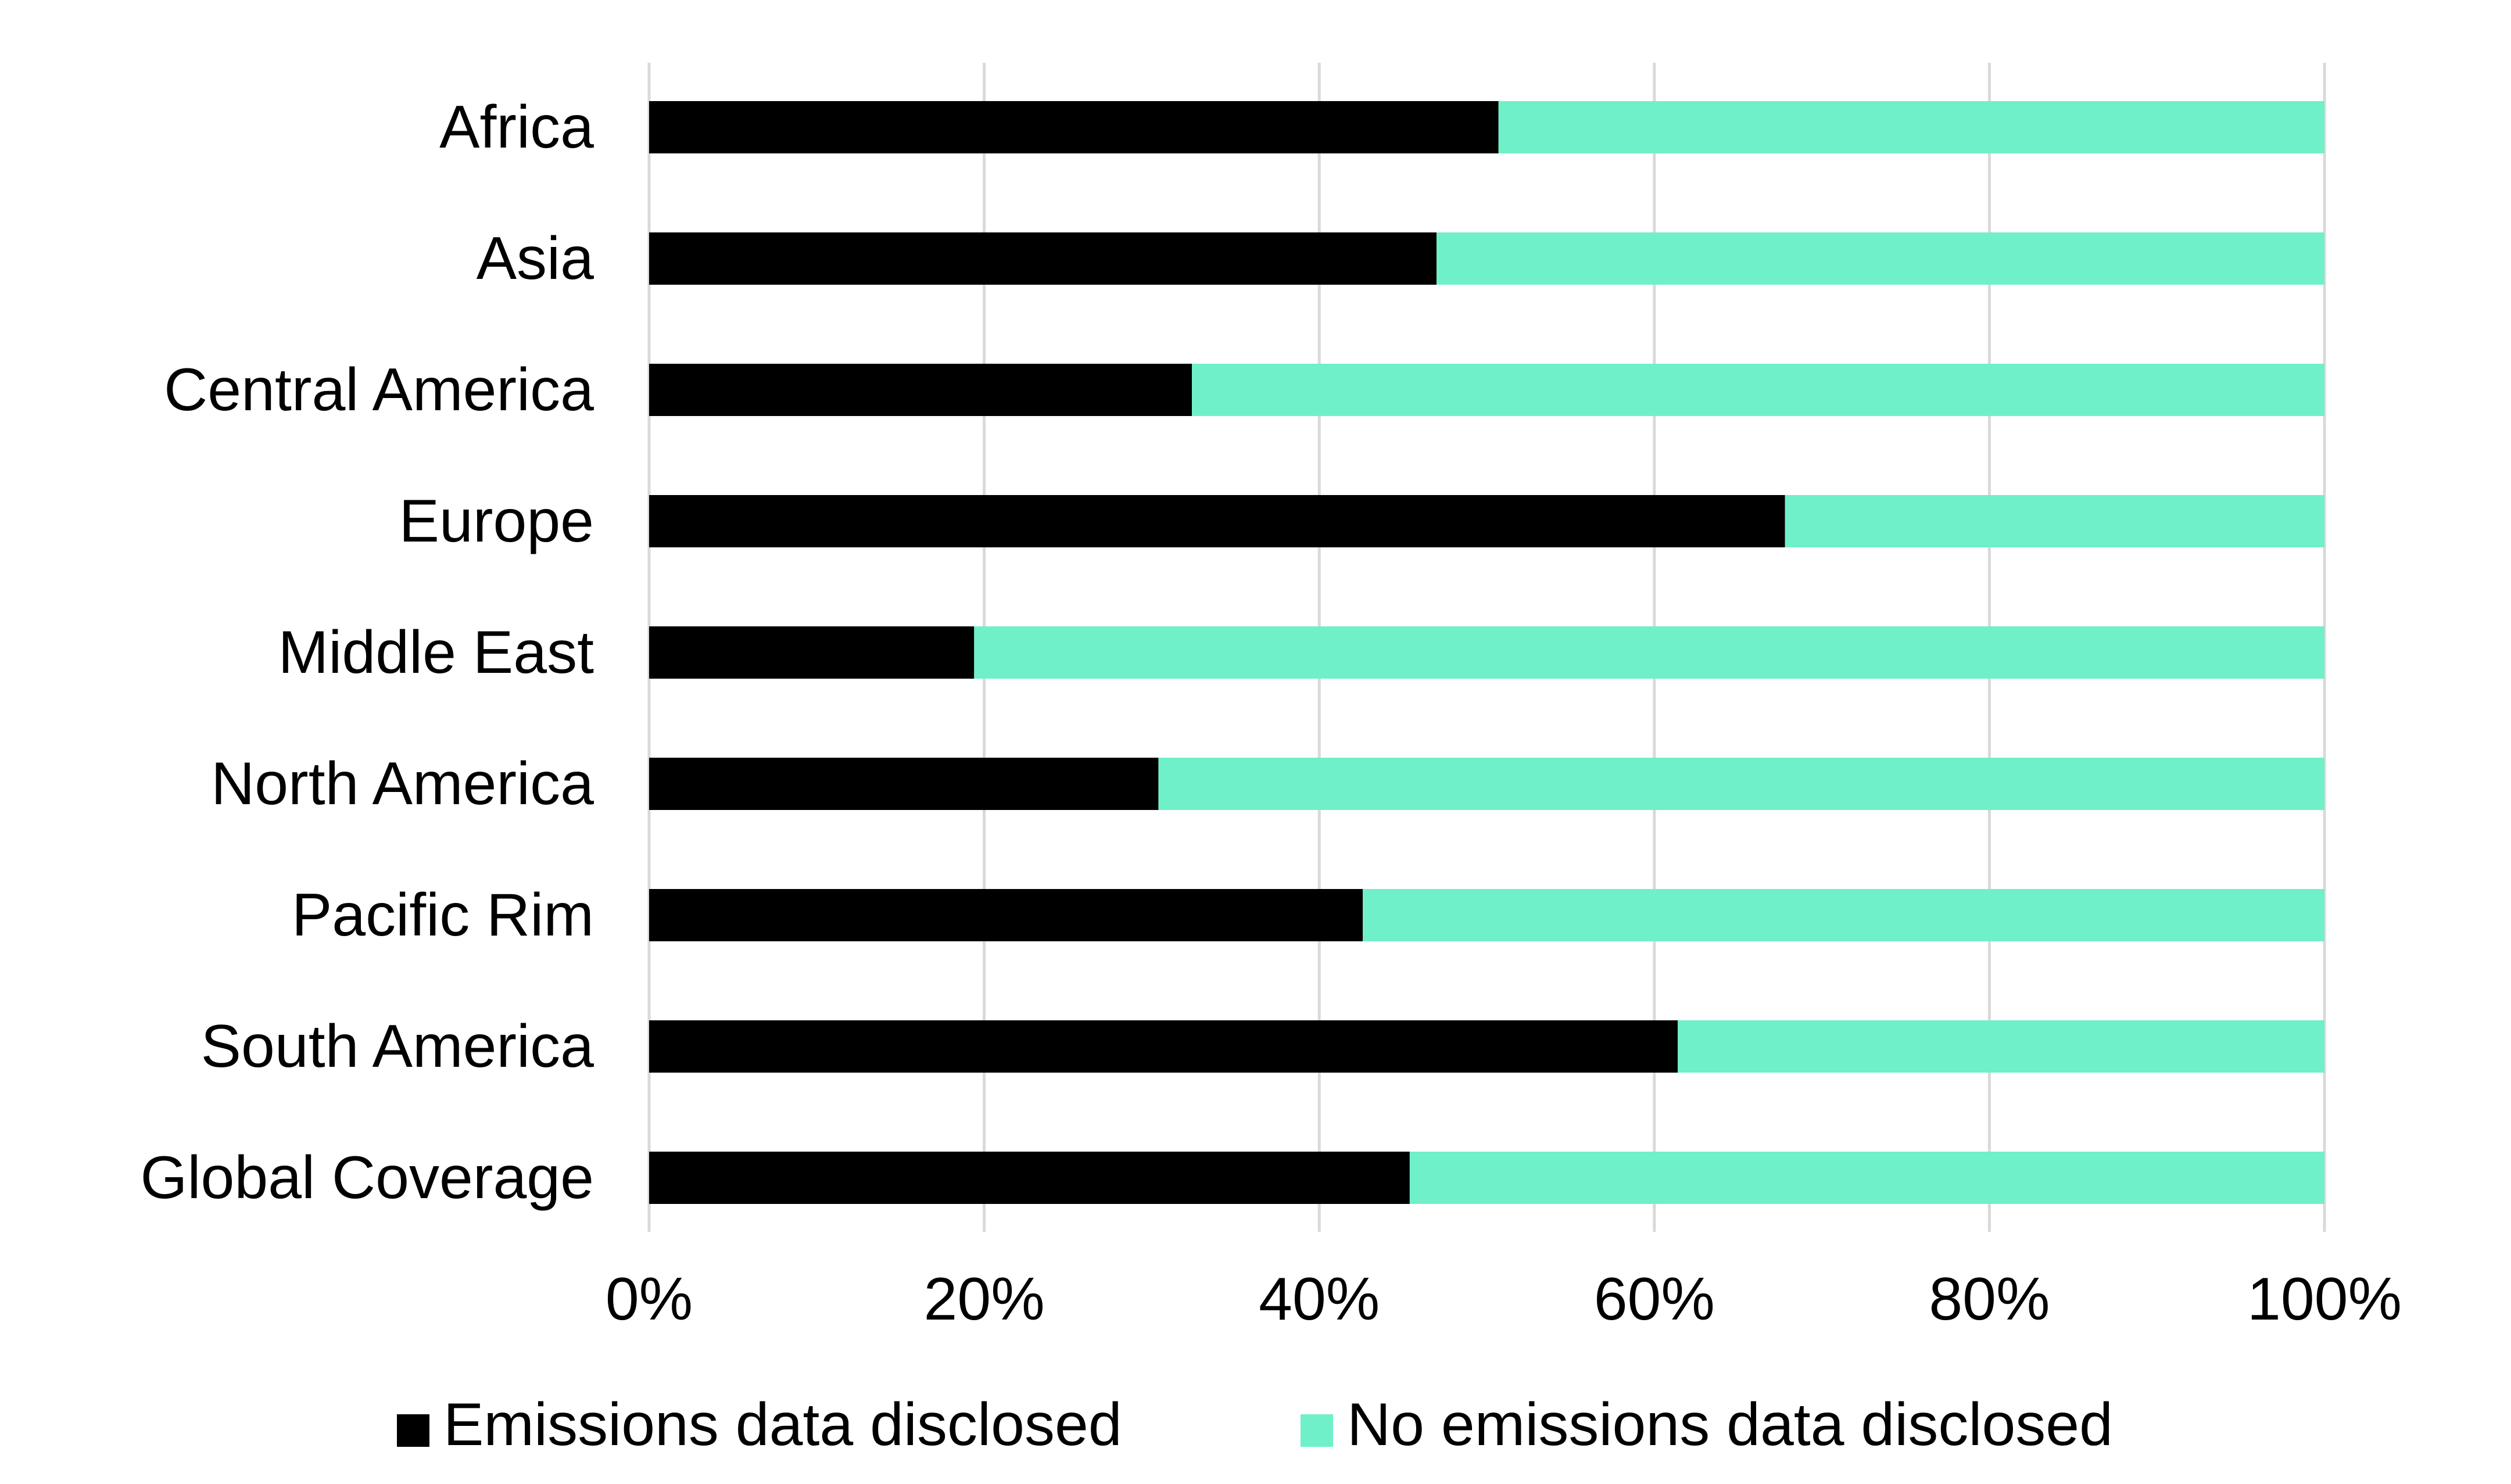 The height and width of the screenshot is (1484, 2511). I want to click on x-tick-label-2: 40%, so click(1320, 1299).